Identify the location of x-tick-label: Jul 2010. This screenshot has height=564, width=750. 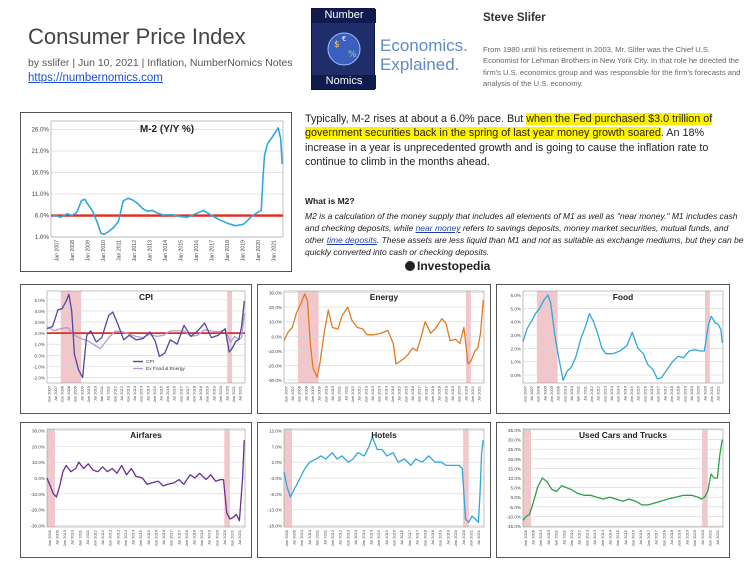
(571, 393).